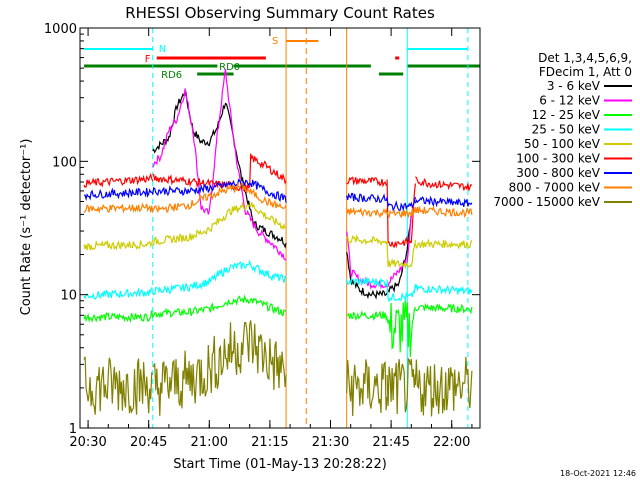 The image size is (640, 480). What do you see at coordinates (390, 442) in the screenshot?
I see `x-tick-label: 21:45` at bounding box center [390, 442].